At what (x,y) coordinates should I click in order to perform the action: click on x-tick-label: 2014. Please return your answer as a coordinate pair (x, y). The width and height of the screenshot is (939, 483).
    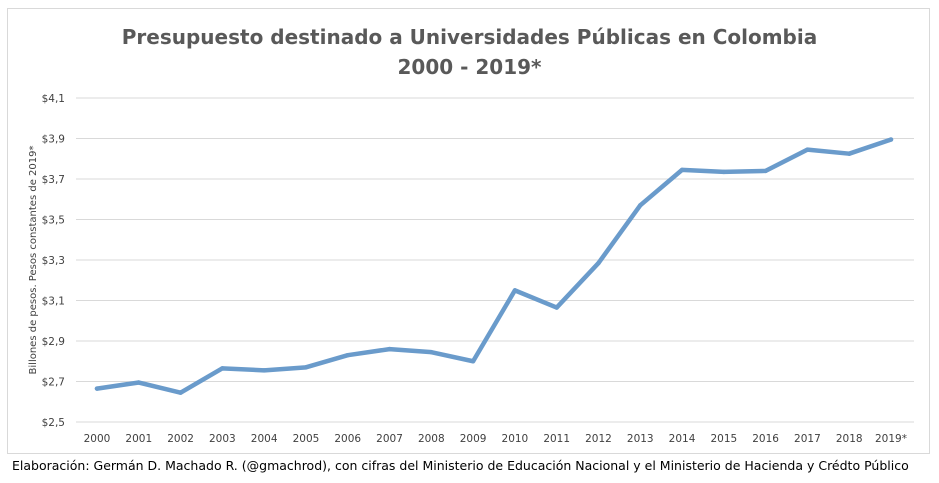
    Looking at the image, I should click on (682, 439).